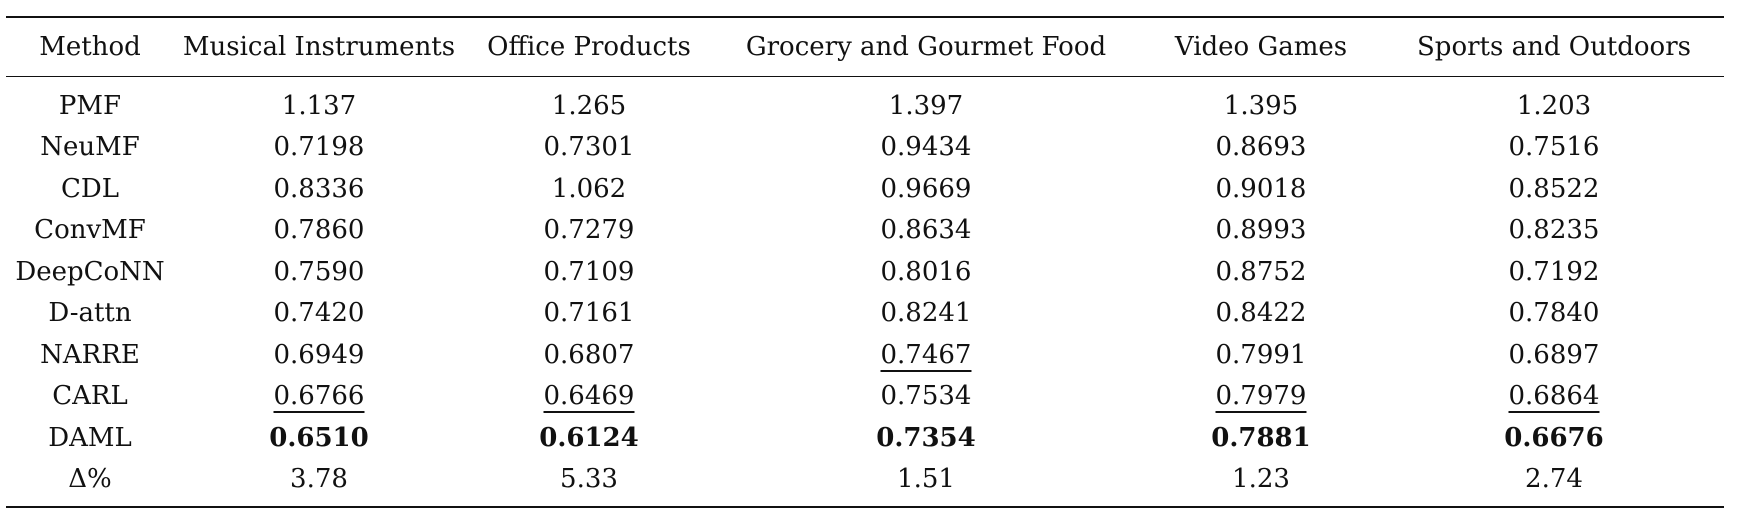  Describe the element at coordinates (319, 354) in the screenshot. I see `value-cell: 0.6949` at that location.